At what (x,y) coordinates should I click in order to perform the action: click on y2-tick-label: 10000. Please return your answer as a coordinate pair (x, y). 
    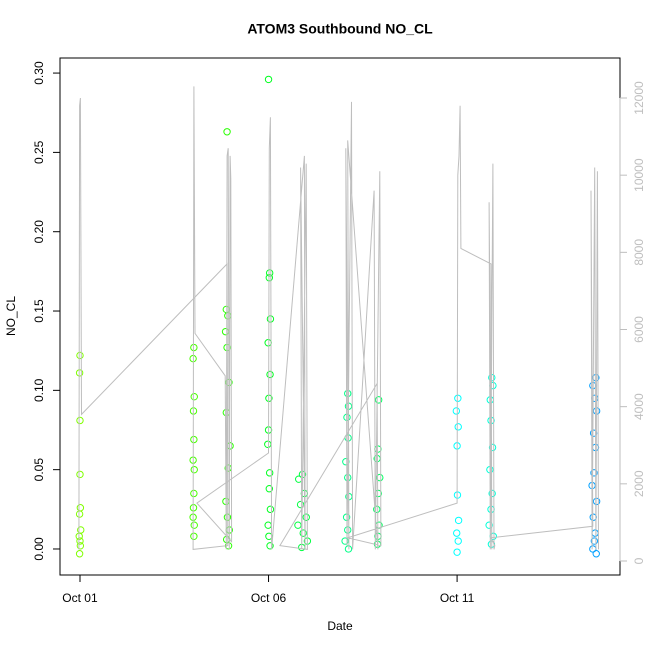
    Looking at the image, I should click on (639, 175).